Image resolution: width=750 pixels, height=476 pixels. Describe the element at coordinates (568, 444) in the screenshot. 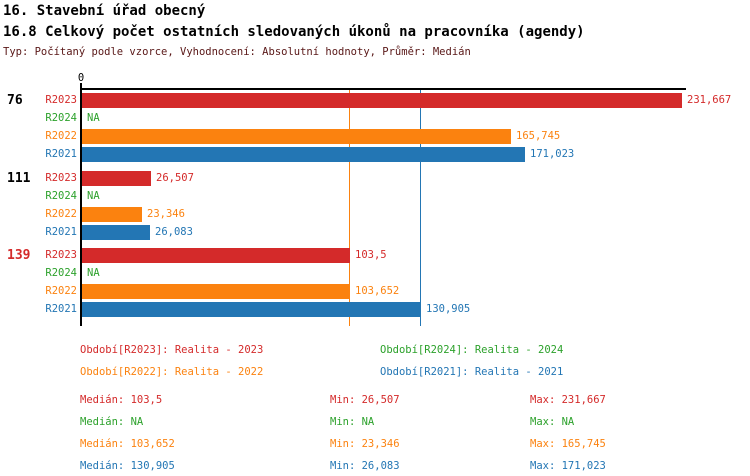

I see `stat-max-r2022: Max: 165,745` at that location.